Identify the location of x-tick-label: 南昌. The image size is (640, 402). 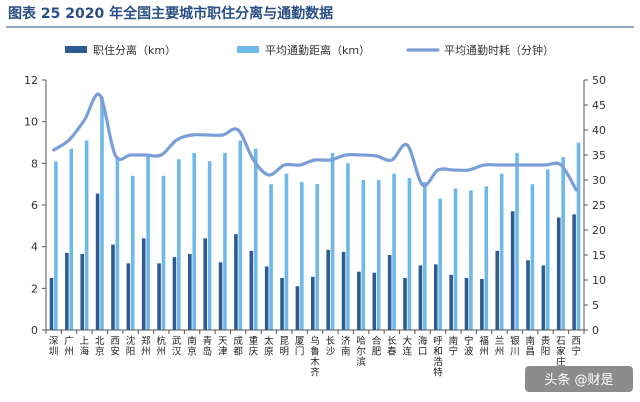
(530, 346).